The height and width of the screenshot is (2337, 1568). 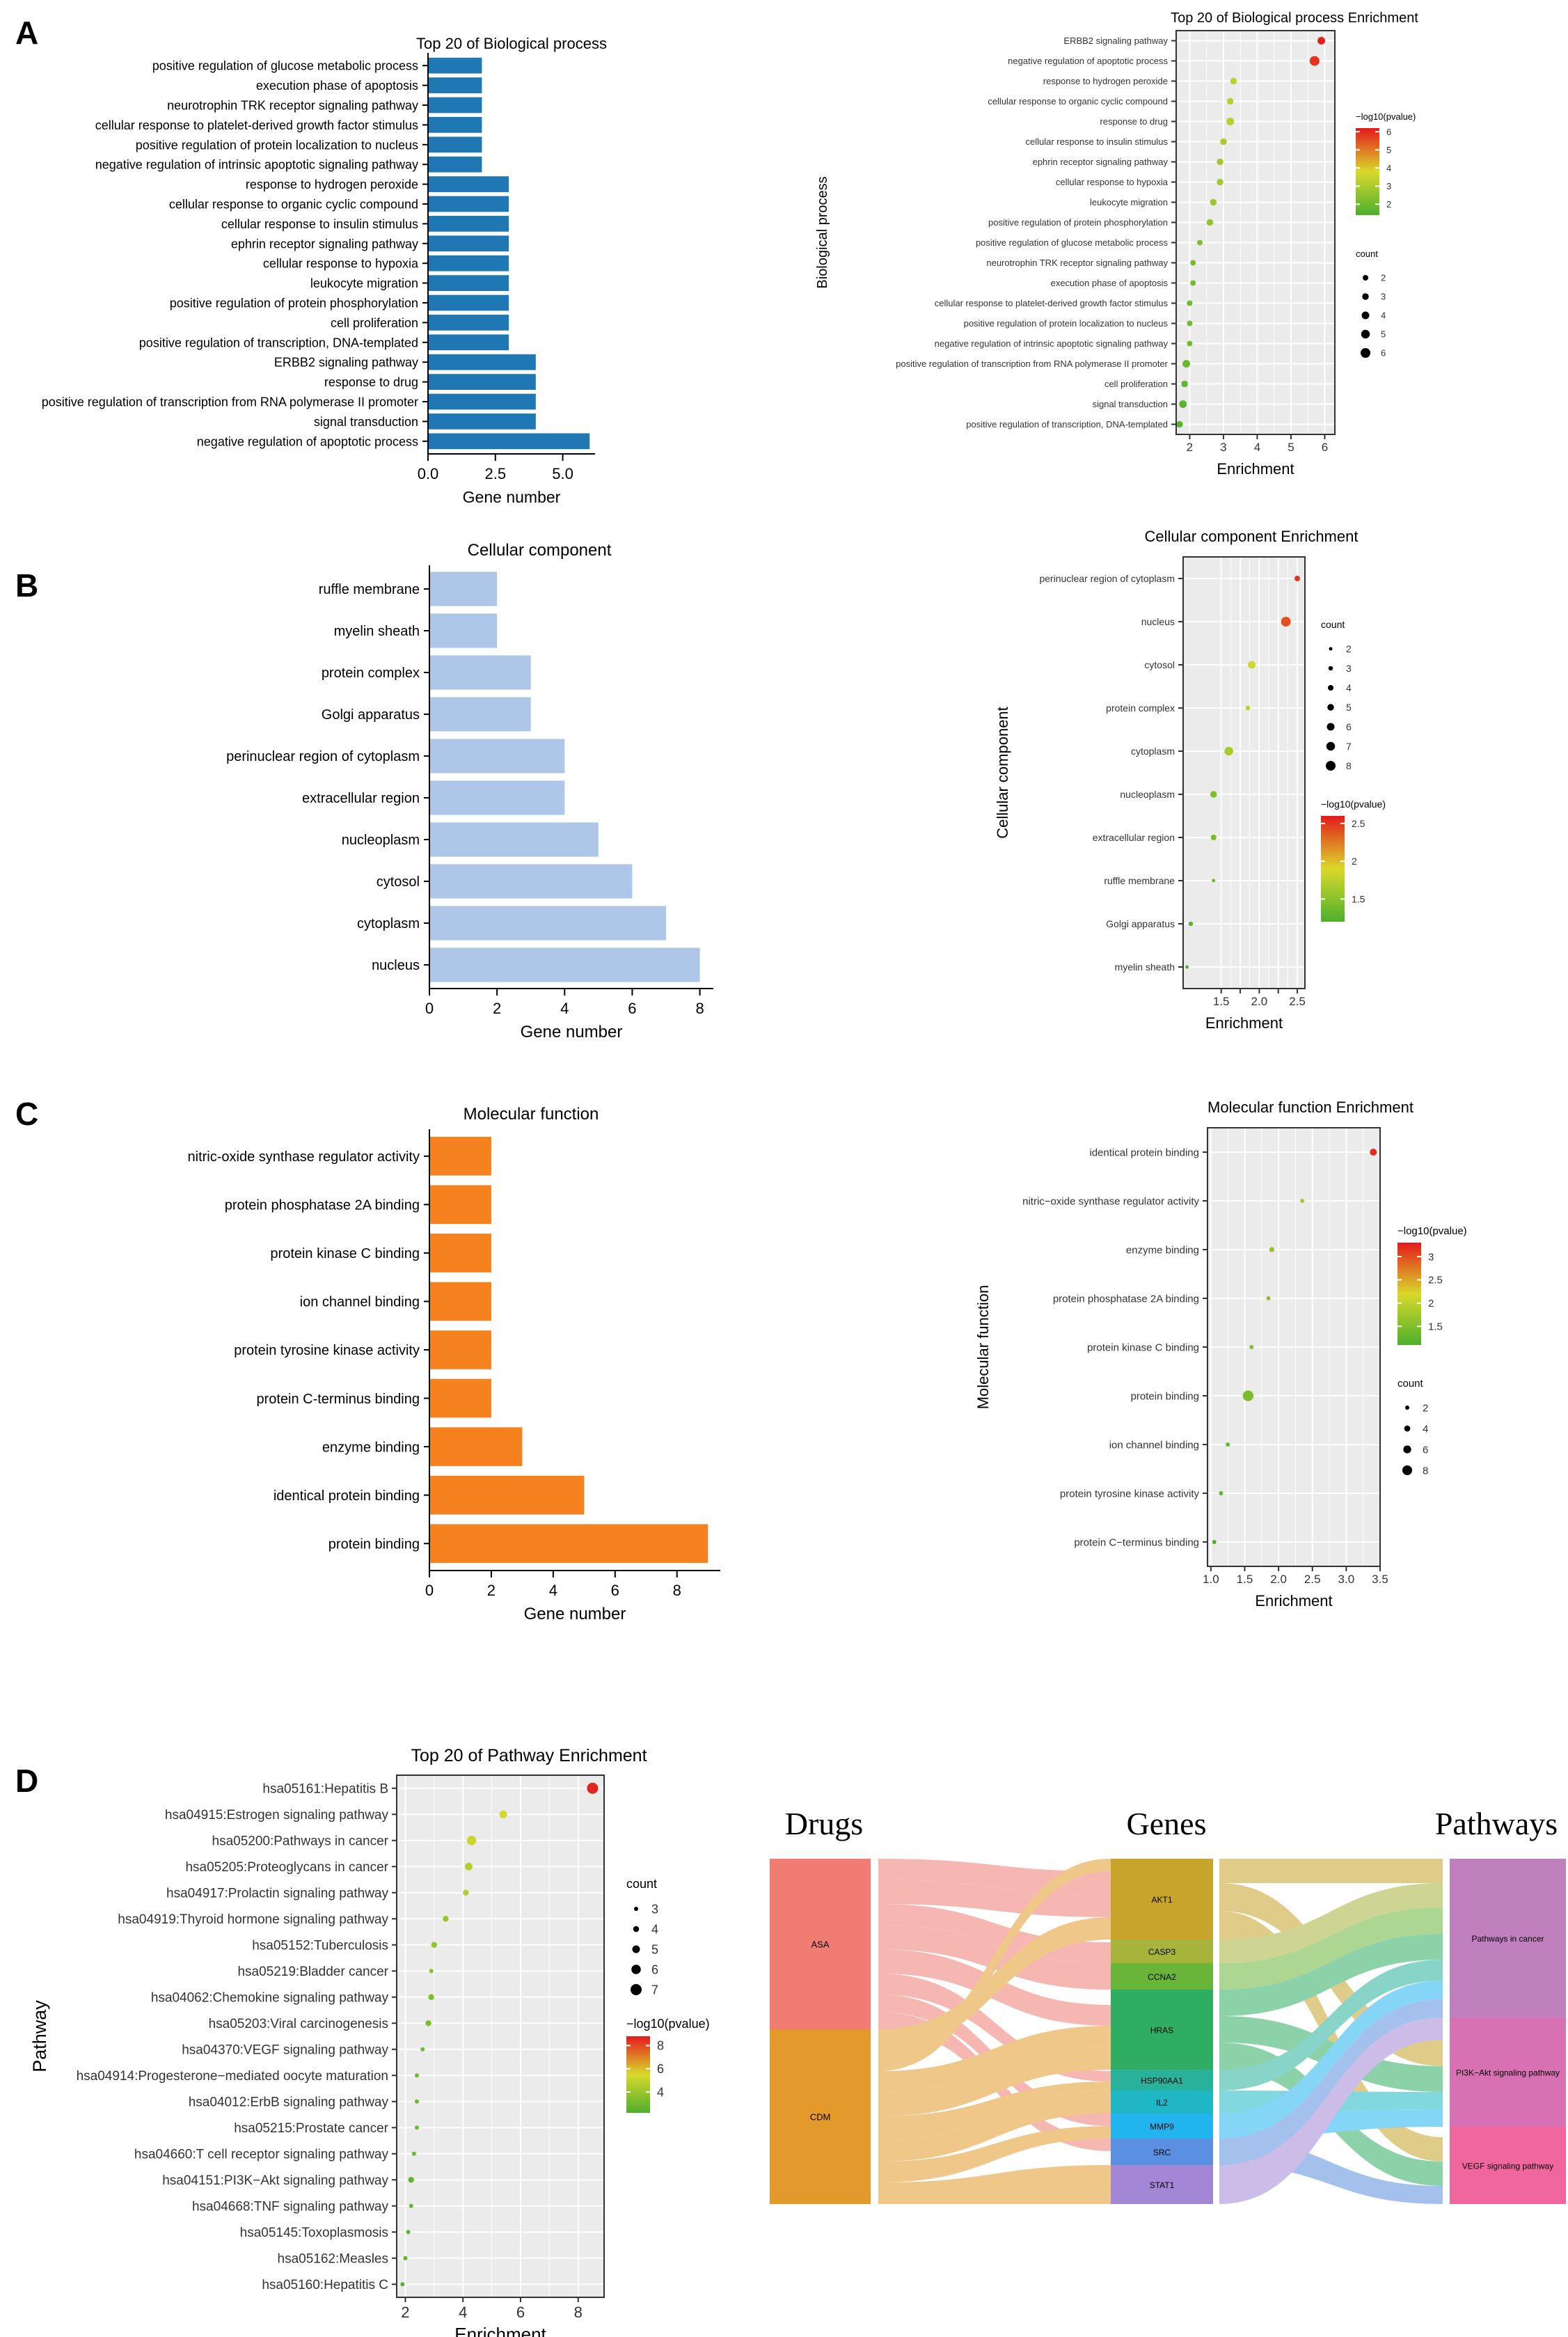 What do you see at coordinates (1153, 751) in the screenshot?
I see `ytick-label-cytoplasm: cytoplasm` at bounding box center [1153, 751].